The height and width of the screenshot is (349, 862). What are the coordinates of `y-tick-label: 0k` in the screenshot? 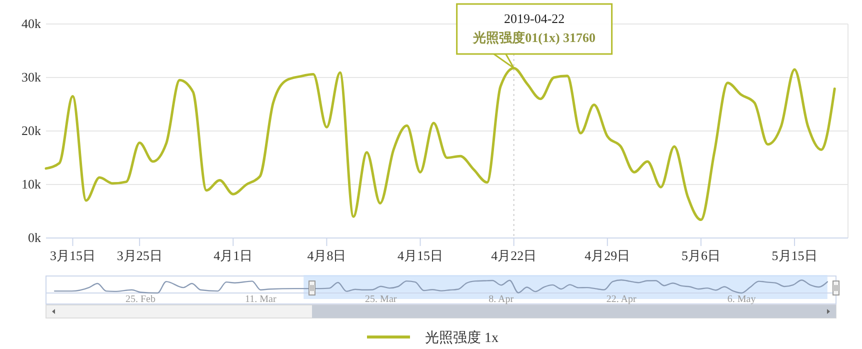 It's located at (35, 237).